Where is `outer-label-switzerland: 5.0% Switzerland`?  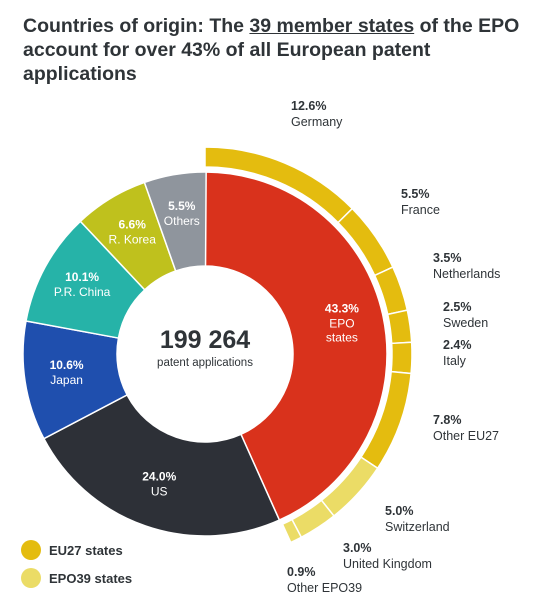 outer-label-switzerland: 5.0% Switzerland is located at coordinates (417, 519).